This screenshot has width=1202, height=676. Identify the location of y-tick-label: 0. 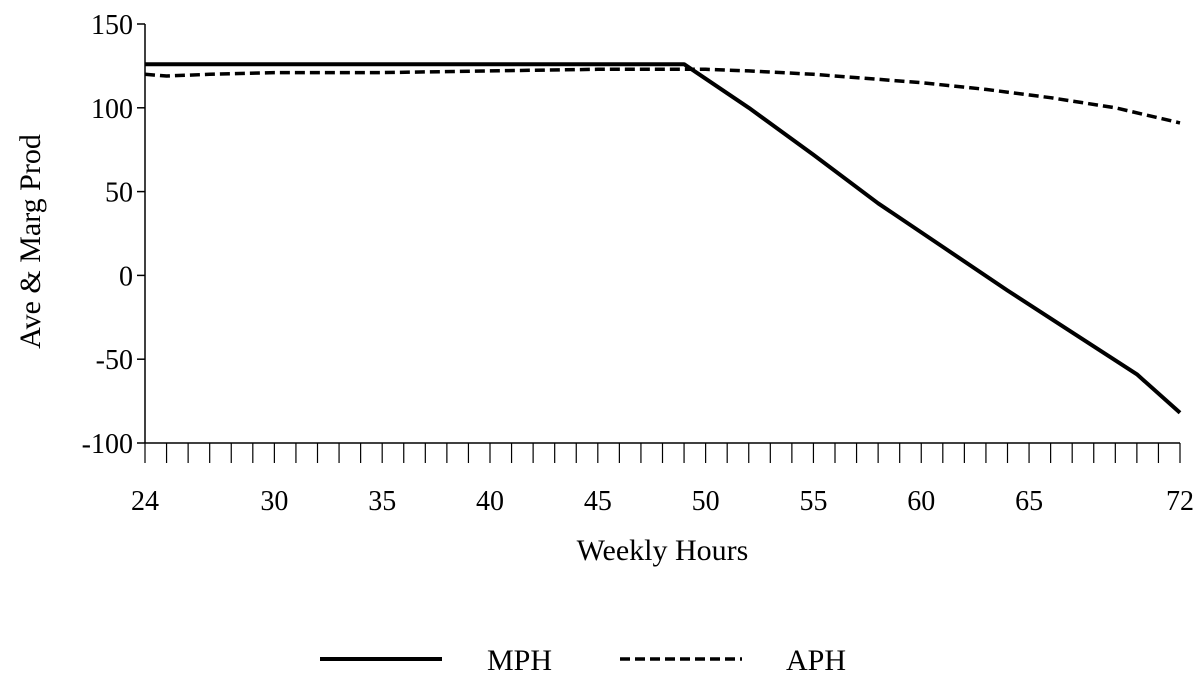
(126, 276).